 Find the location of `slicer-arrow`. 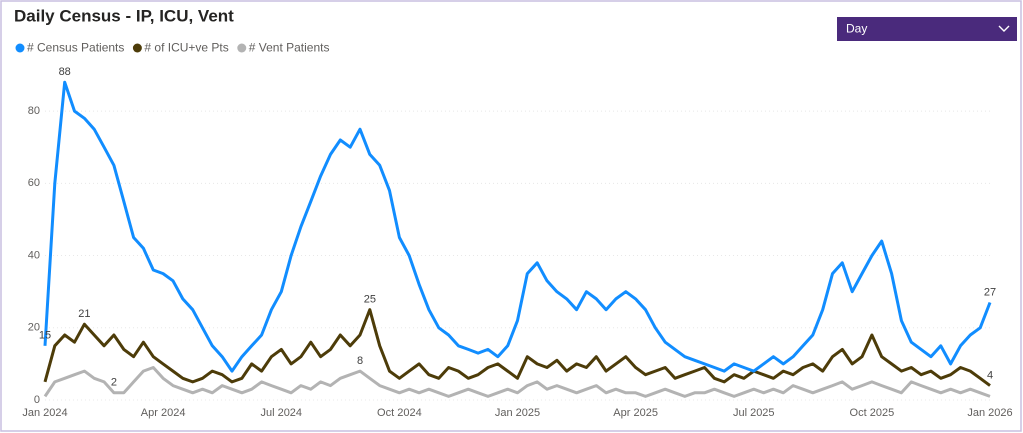

slicer-arrow is located at coordinates (1004, 28).